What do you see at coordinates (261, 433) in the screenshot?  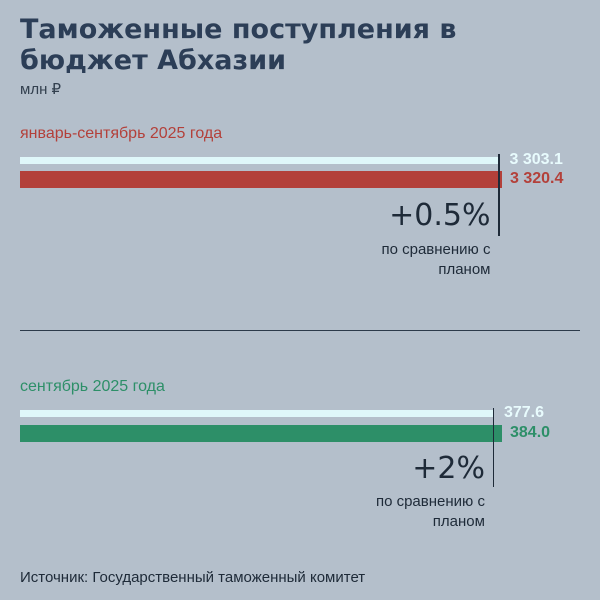 I see `bar-actual-month` at bounding box center [261, 433].